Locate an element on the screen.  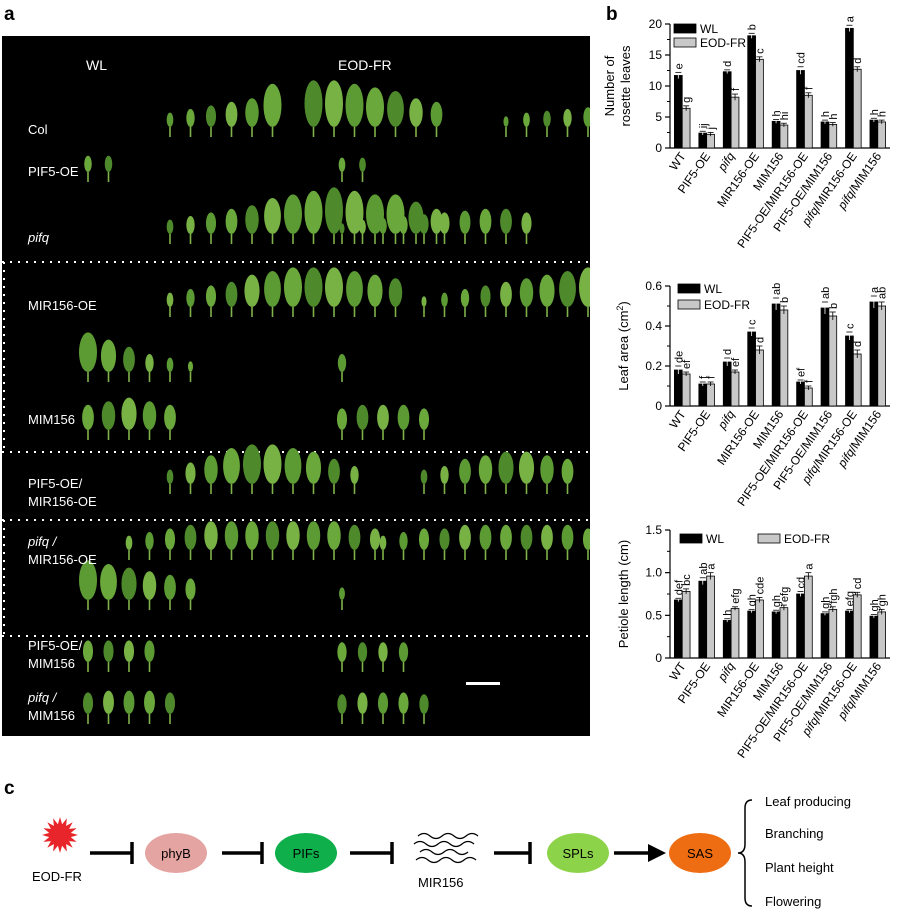
y-axis-label-1: Leaf area (cm2) is located at coordinates (623, 346).